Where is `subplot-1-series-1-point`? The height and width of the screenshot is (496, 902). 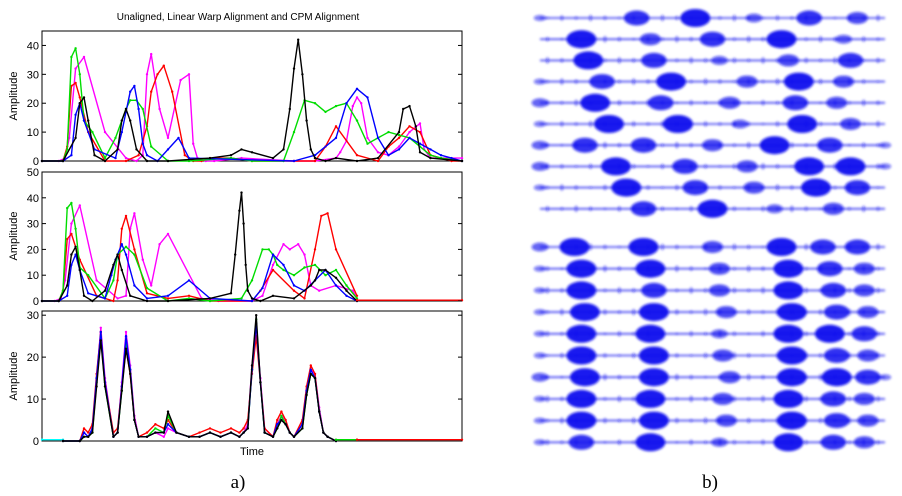
subplot-1-series-1-point is located at coordinates (193, 143).